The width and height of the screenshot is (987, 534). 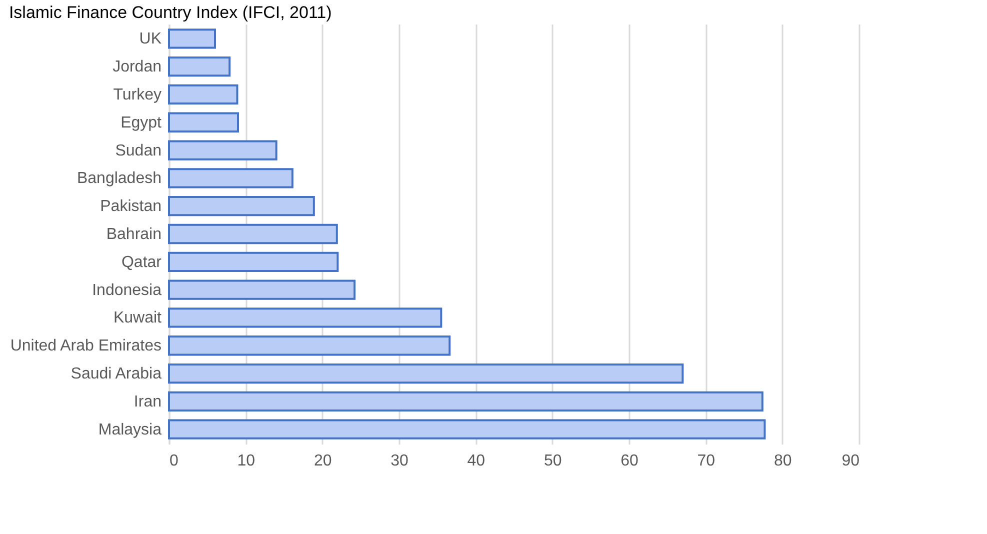 What do you see at coordinates (127, 290) in the screenshot?
I see `y-tick-label: Indonesia` at bounding box center [127, 290].